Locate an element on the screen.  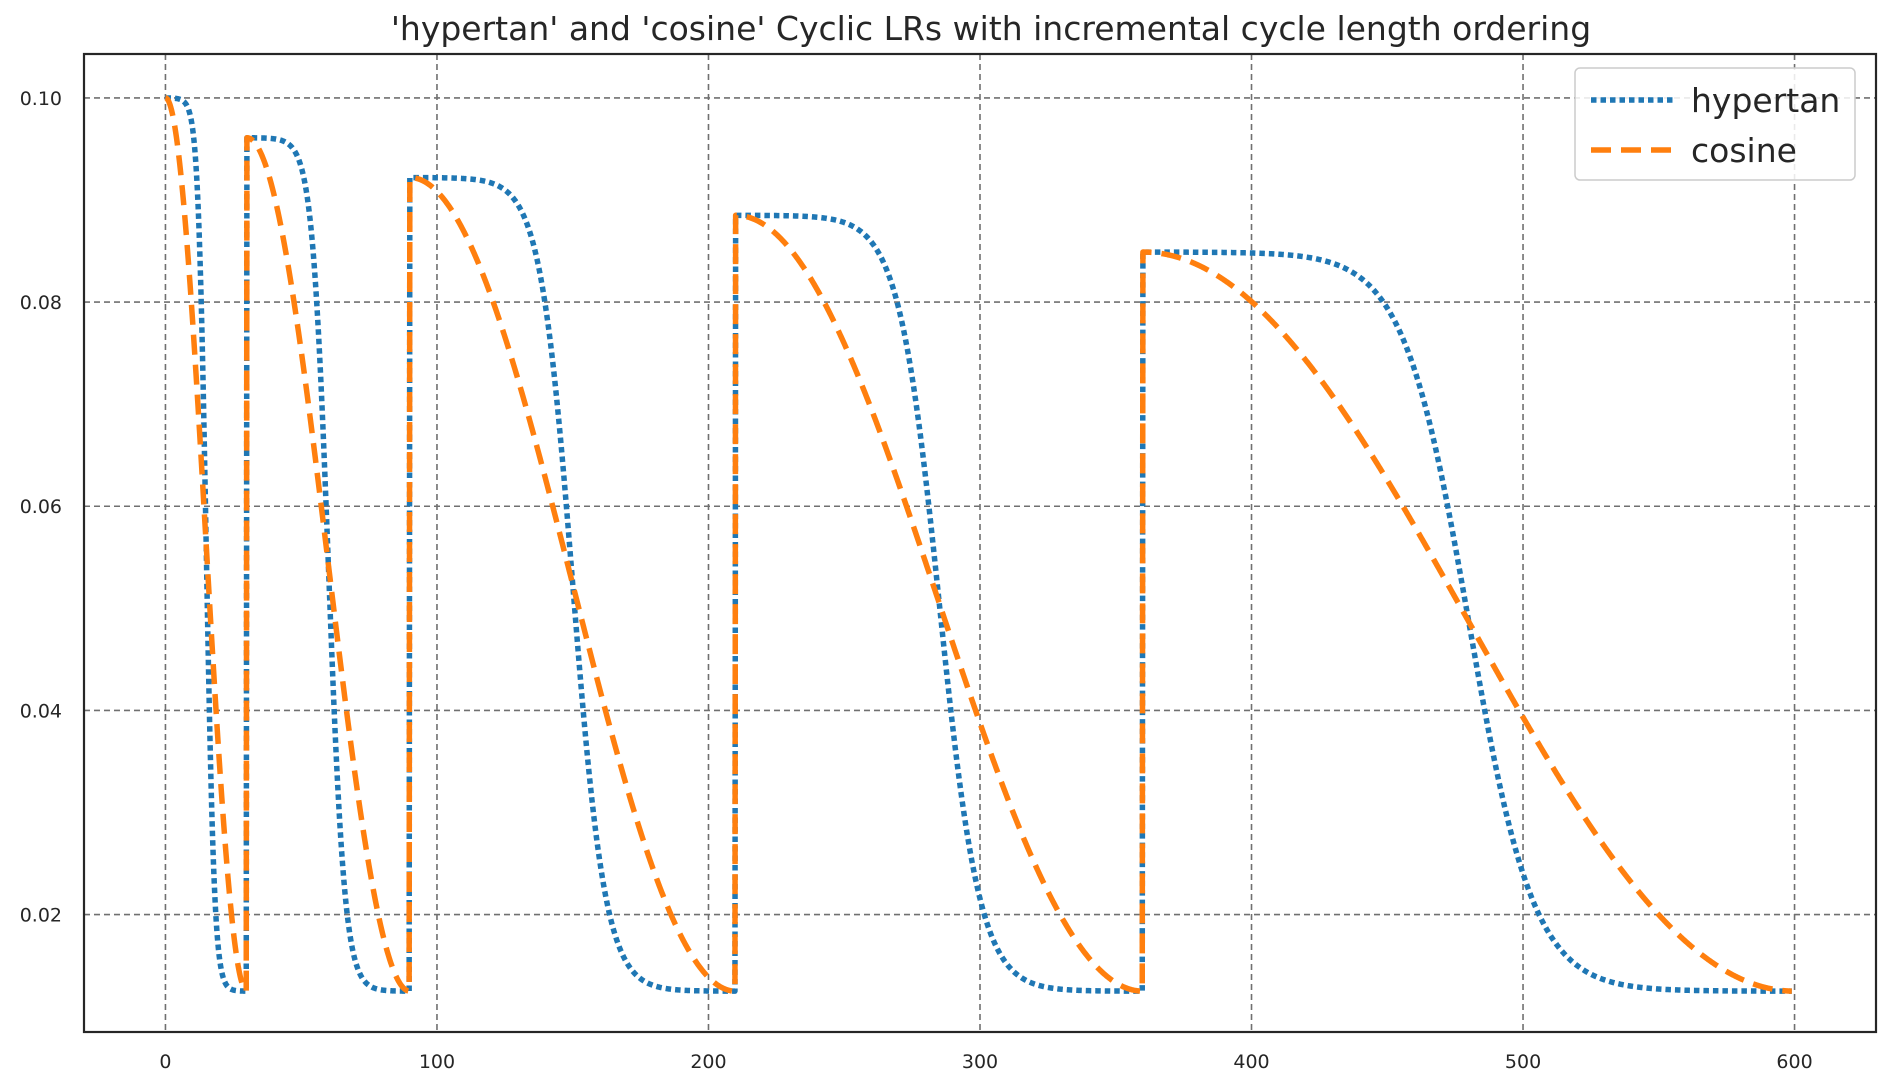
x-tick-label: 0 is located at coordinates (165, 1062).